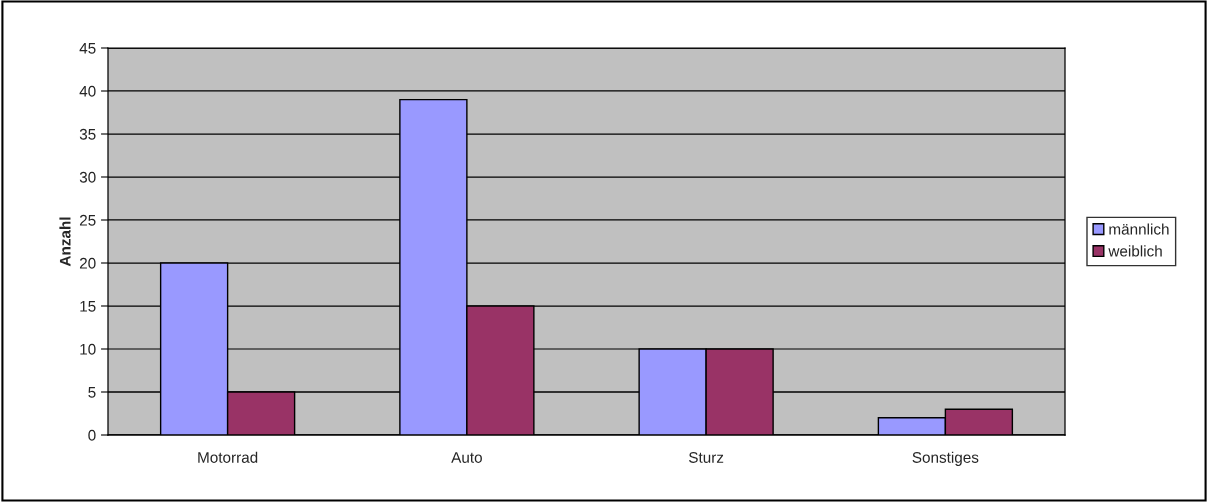  What do you see at coordinates (466, 457) in the screenshot?
I see `x-tick-label: Auto` at bounding box center [466, 457].